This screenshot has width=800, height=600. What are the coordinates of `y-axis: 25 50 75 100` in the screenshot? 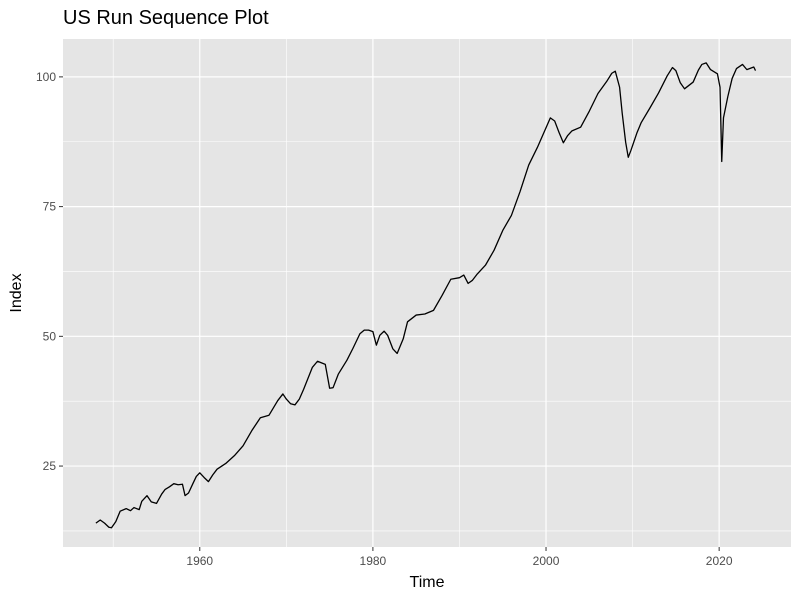 It's located at (49, 271).